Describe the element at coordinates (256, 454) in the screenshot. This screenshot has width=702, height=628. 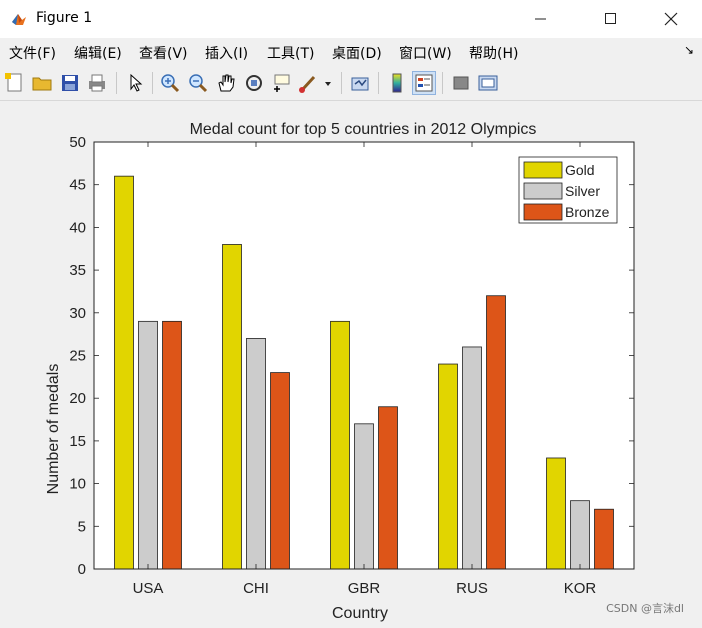
I see `bar-silver-chi` at that location.